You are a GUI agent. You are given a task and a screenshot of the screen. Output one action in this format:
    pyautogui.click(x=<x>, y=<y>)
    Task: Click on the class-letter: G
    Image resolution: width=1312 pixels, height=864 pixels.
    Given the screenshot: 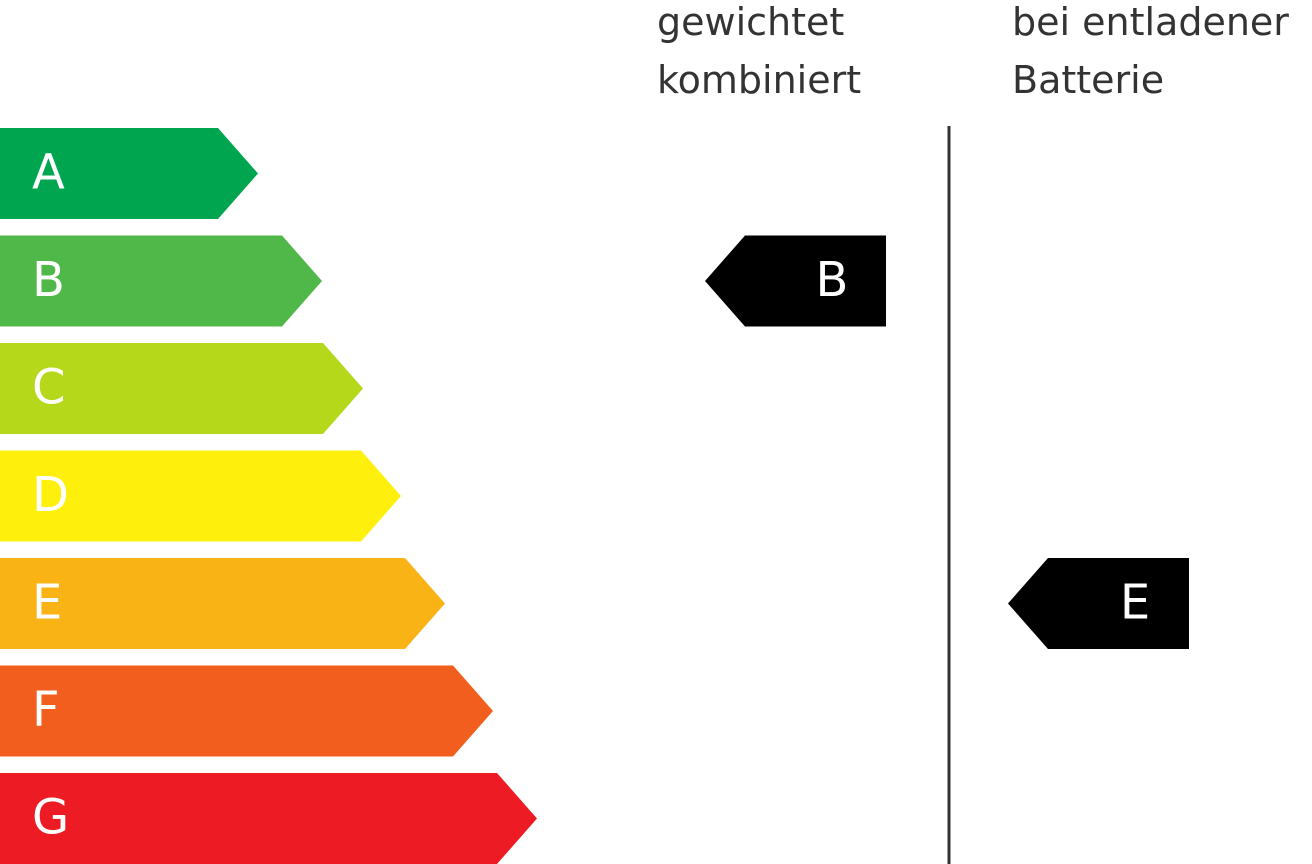 What is the action you would take?
    pyautogui.click(x=50, y=818)
    